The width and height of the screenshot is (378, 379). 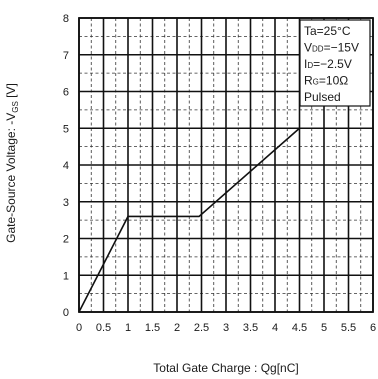 I want to click on x-tick-labels: 0 0.5 1 1.5 2 2.5 3 3.5 4 4.5 5 5.5 6, so click(x=226, y=328).